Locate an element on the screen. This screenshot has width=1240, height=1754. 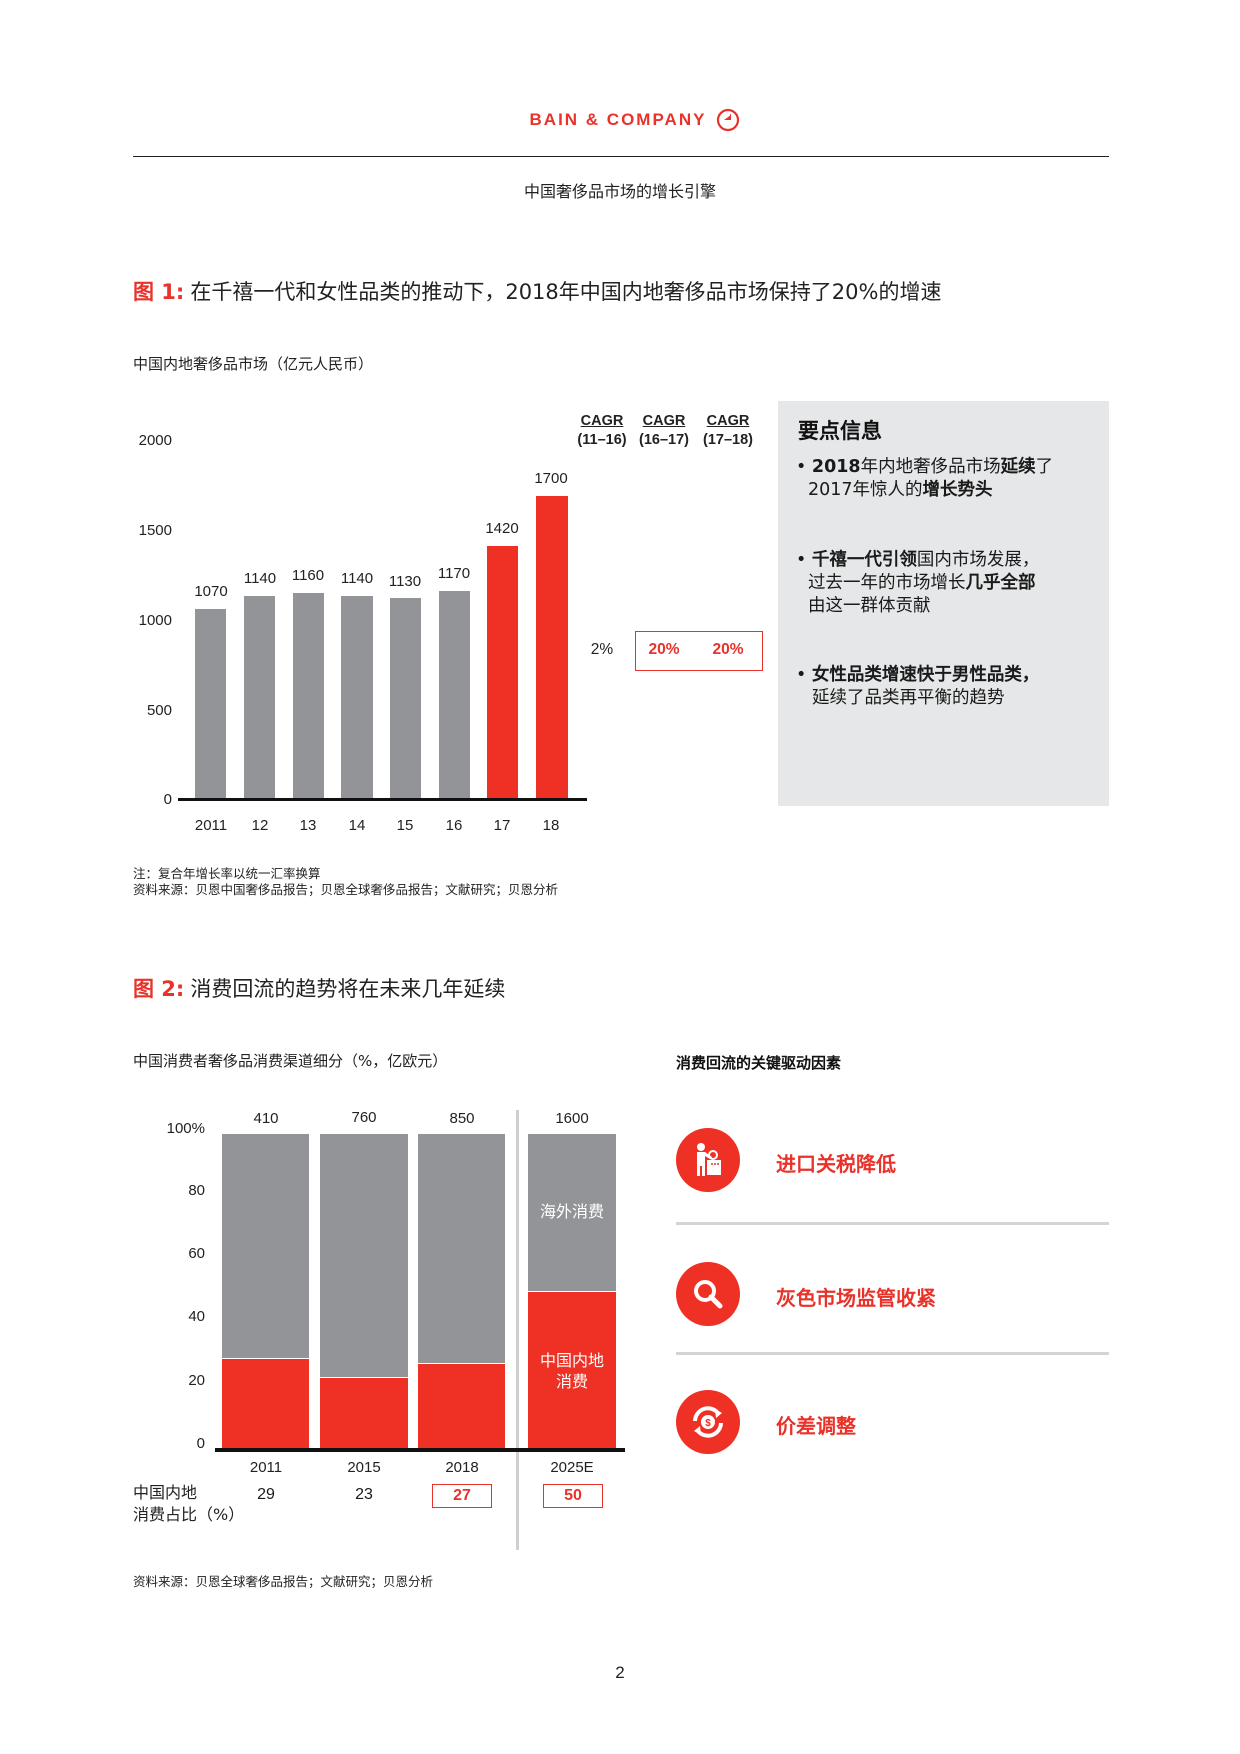
y-tick: 20 is located at coordinates (196, 1380).